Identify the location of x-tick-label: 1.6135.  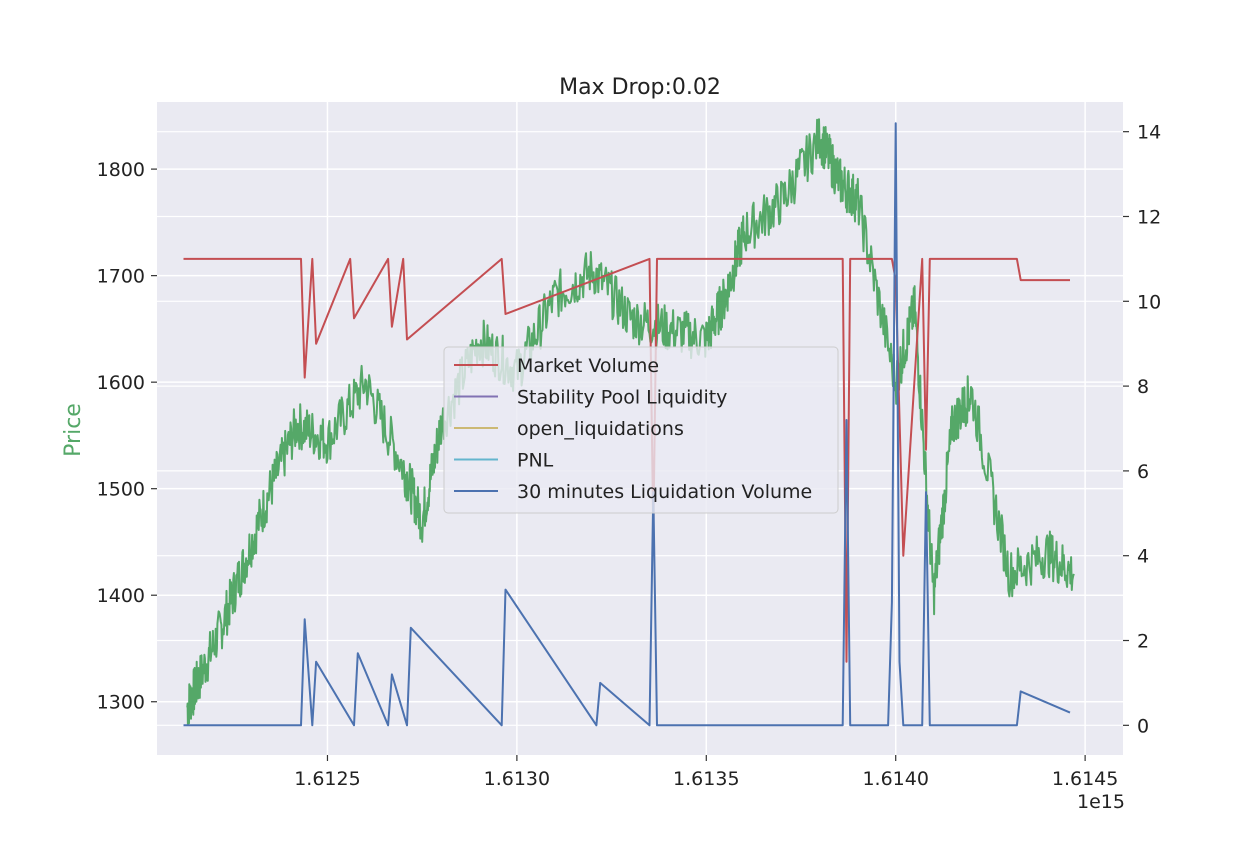
(706, 779).